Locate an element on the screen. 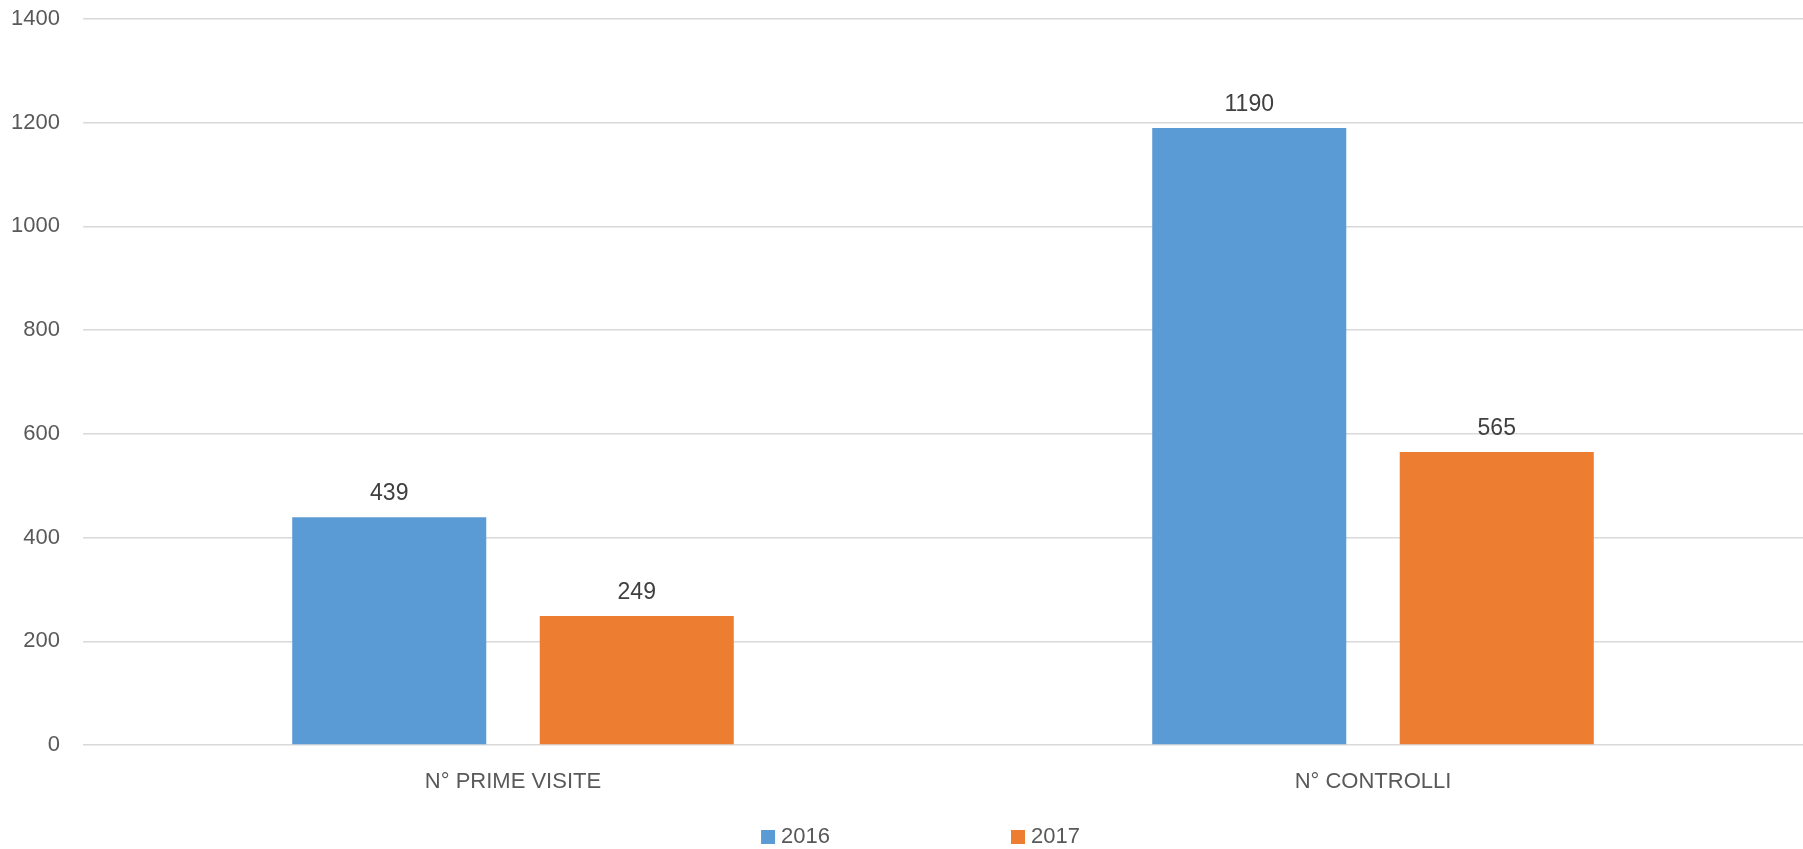 The image size is (1803, 849). data-label: 249 is located at coordinates (636, 590).